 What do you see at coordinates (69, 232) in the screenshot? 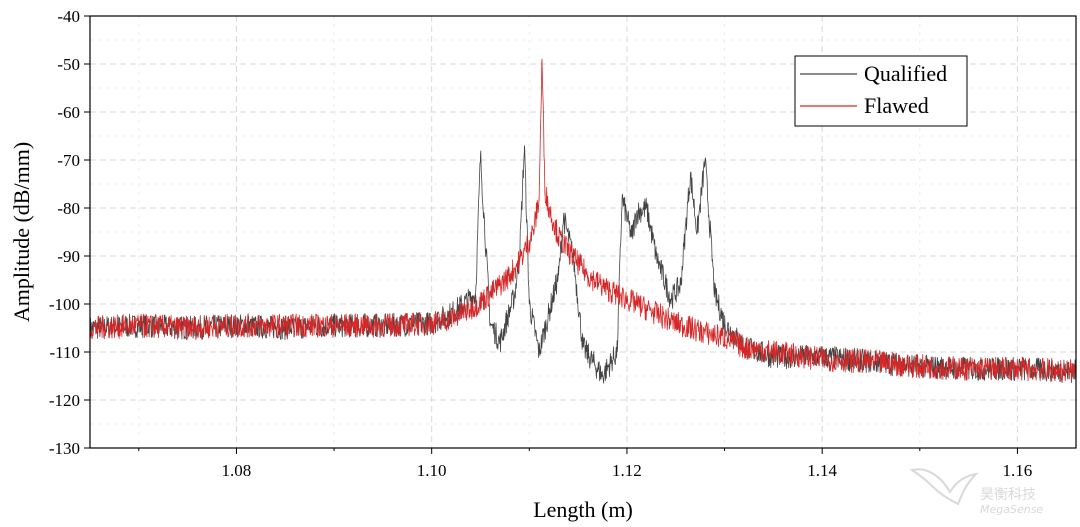
I see `y-axis: -40 -50 -60 -70 -80 -90 -100 -110 -120 -130` at bounding box center [69, 232].